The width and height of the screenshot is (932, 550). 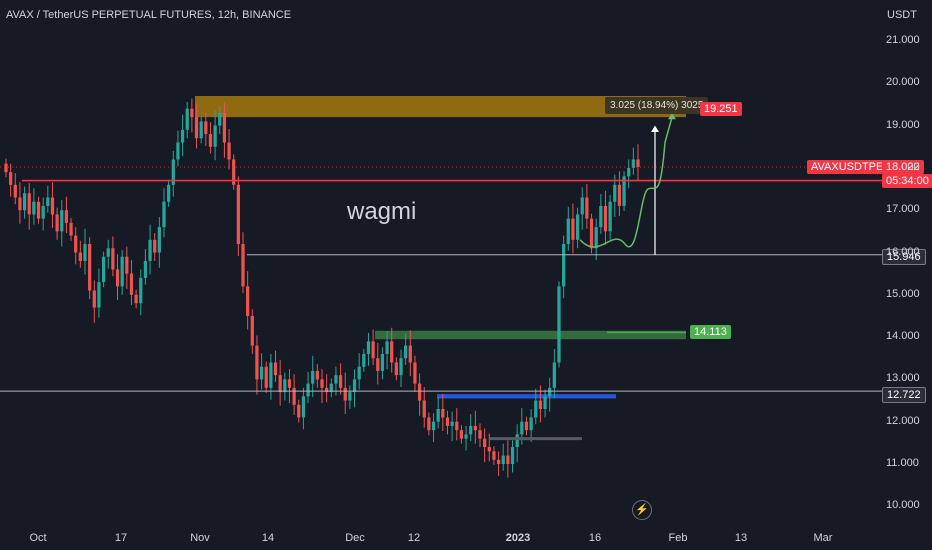 What do you see at coordinates (741, 538) in the screenshot?
I see `time-tick: 13` at bounding box center [741, 538].